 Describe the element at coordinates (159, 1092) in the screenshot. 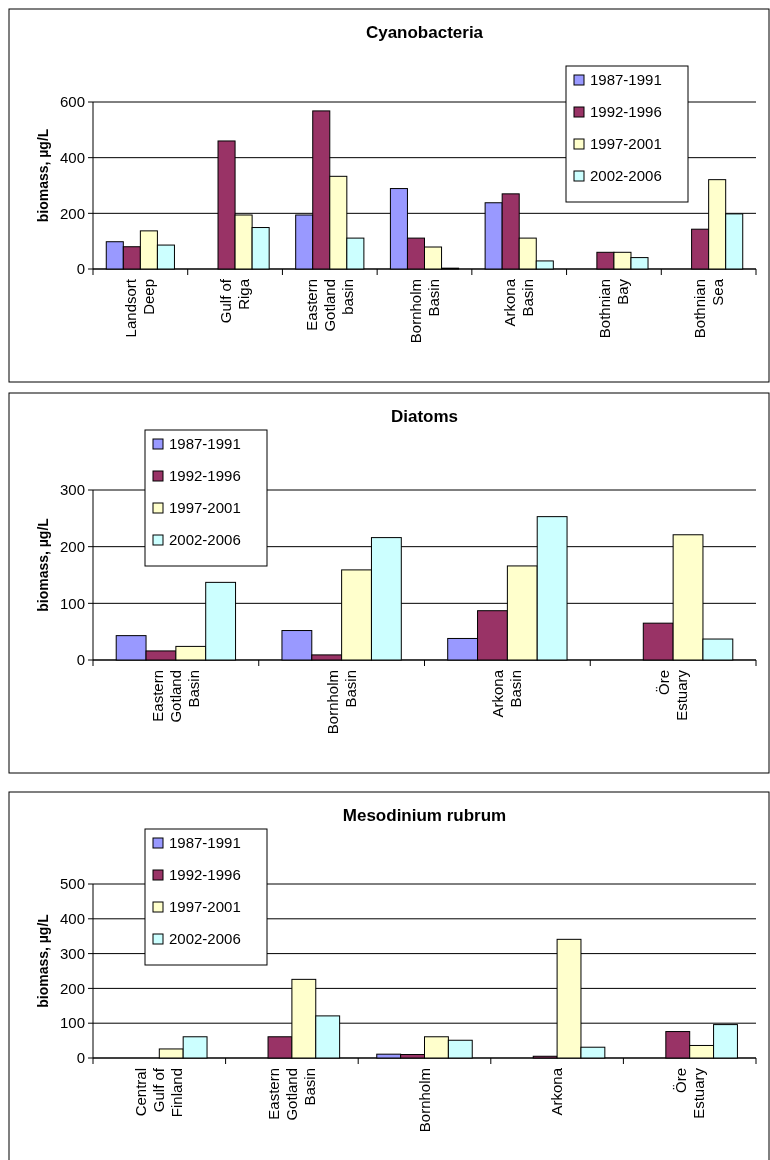

I see `x-tick-label: Central Gulf of Finland` at that location.